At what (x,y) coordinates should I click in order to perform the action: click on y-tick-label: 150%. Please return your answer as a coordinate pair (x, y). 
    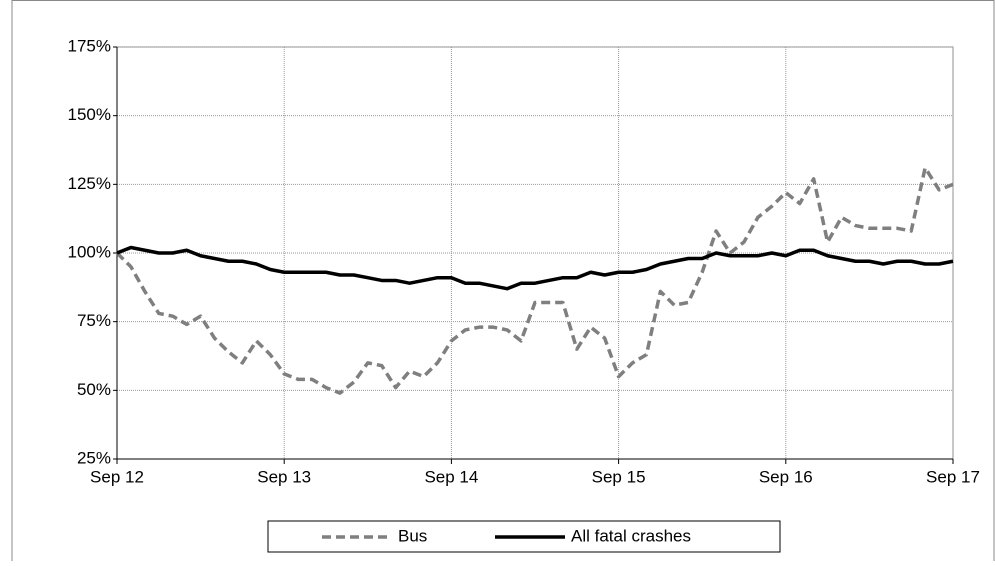
    Looking at the image, I should click on (89, 114).